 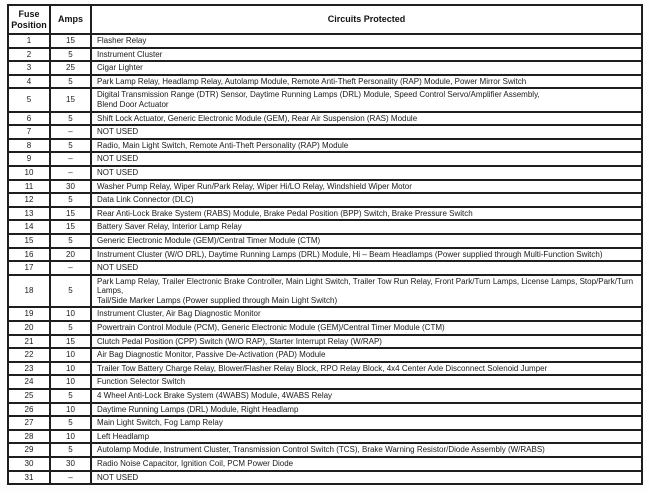 What do you see at coordinates (29, 396) in the screenshot?
I see `fuse-position-cell: 25` at bounding box center [29, 396].